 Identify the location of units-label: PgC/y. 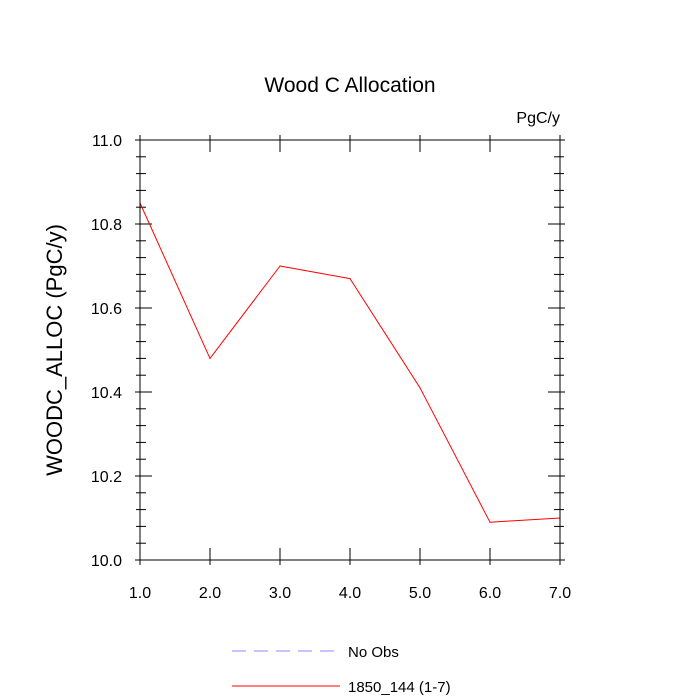
(538, 118).